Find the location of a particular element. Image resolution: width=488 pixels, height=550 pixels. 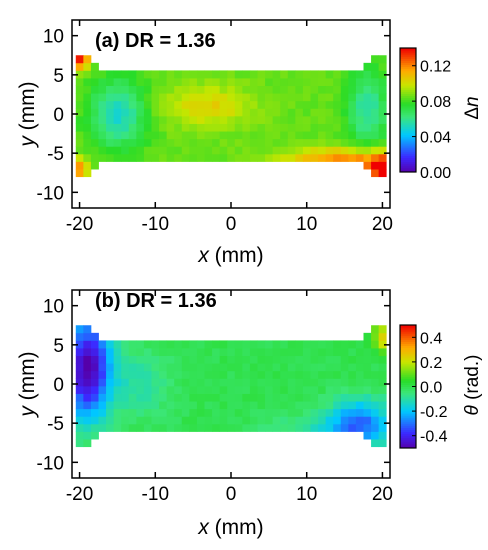

colorbar-tick-label: 0.08 is located at coordinates (435, 102).